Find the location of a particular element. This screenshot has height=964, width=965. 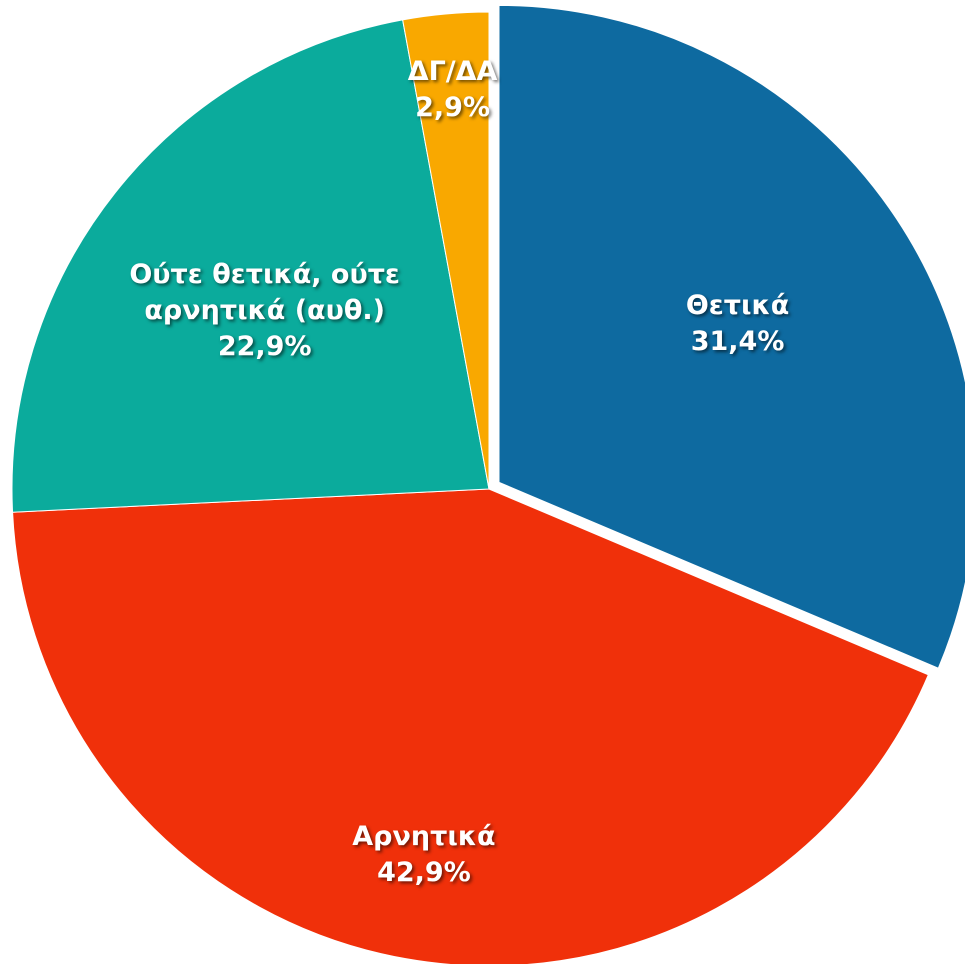

value-label: 2,9% is located at coordinates (453, 107).